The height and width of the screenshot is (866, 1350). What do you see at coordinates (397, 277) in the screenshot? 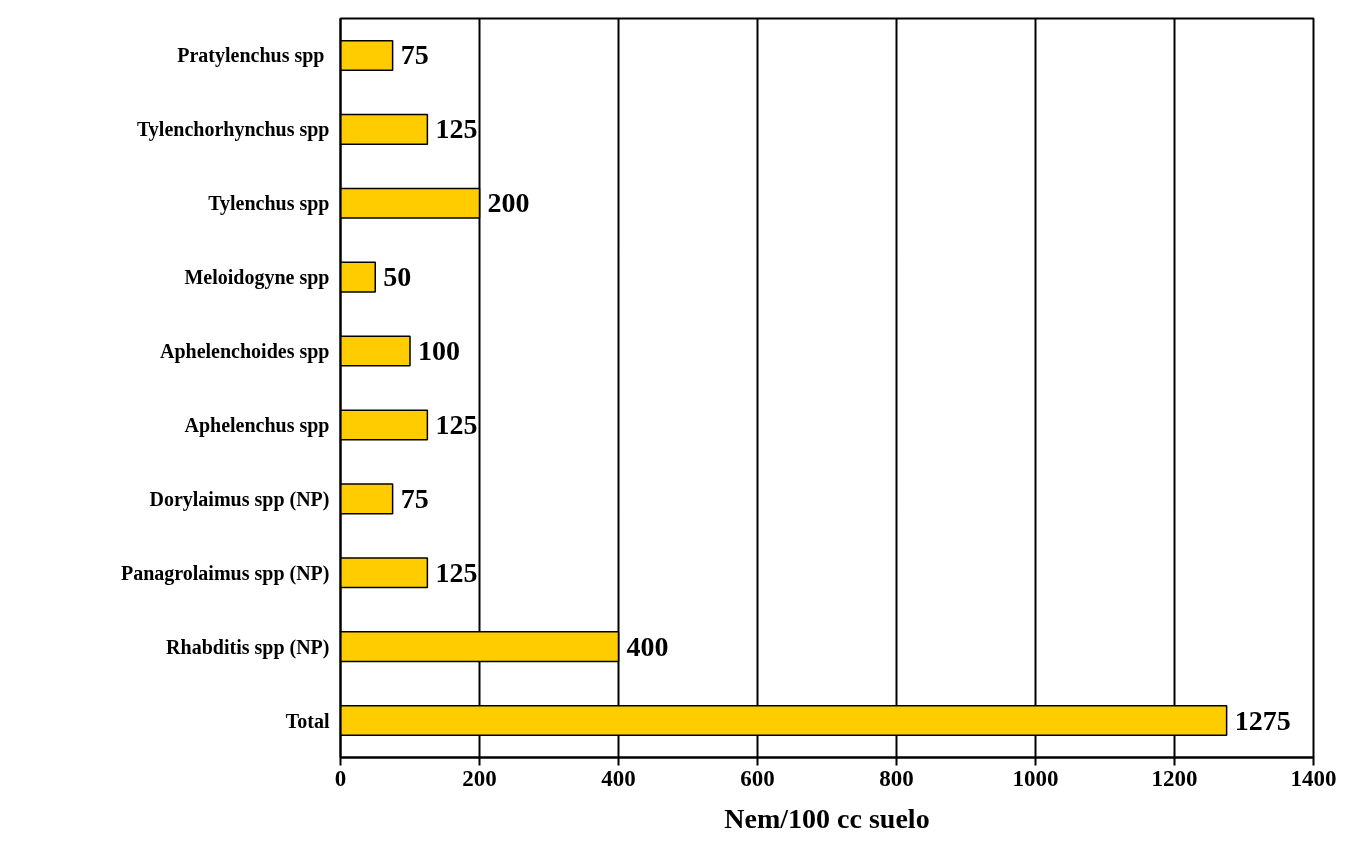
I see `data-label: 50` at bounding box center [397, 277].